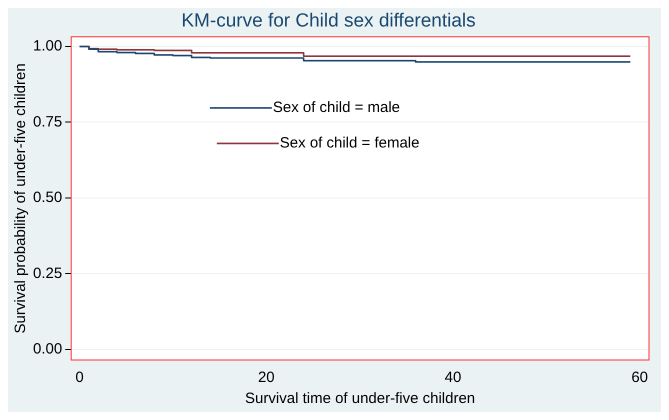  I want to click on x-tick-label: 20, so click(266, 377).